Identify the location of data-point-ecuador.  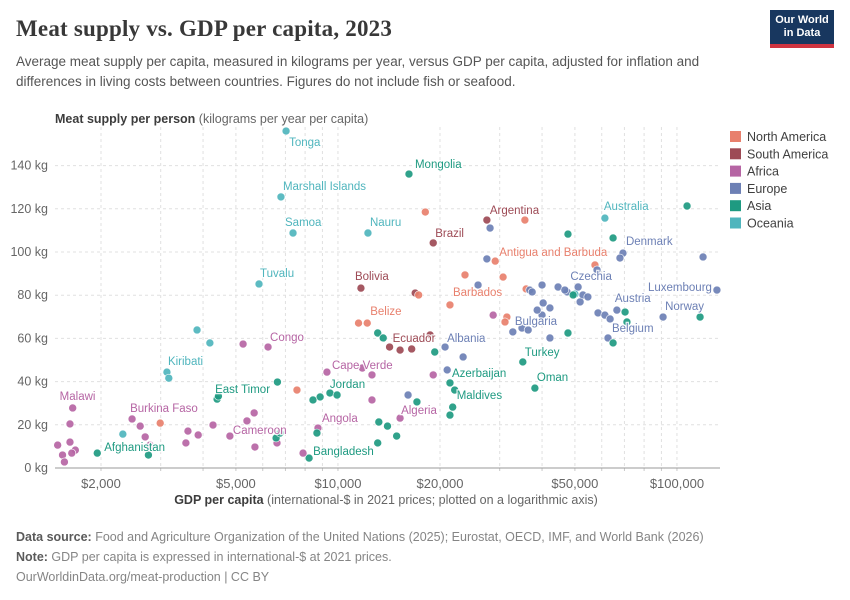
(389, 347).